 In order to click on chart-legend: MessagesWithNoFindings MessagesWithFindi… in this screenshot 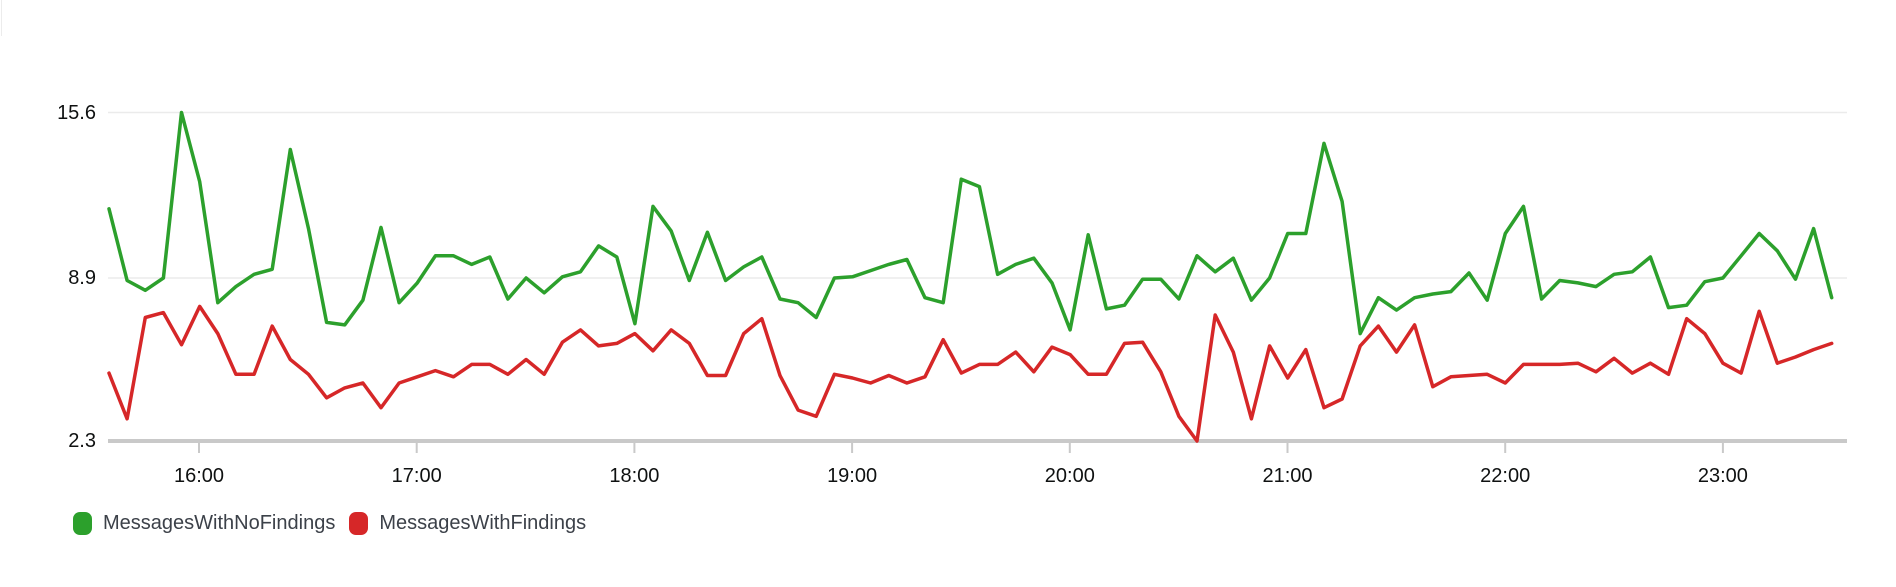, I will do `click(329, 523)`.